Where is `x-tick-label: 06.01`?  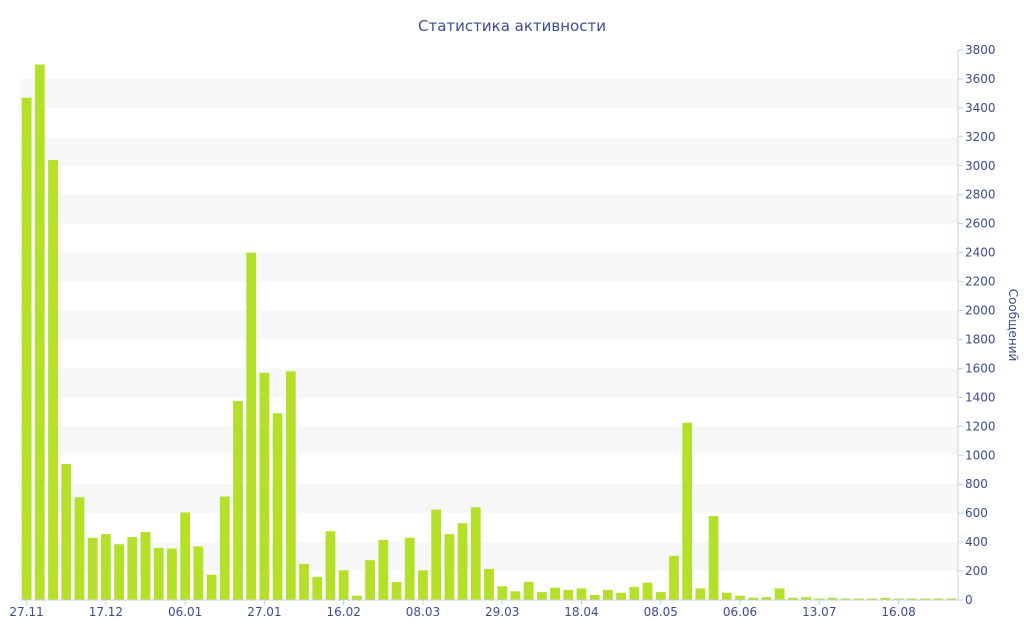
x-tick-label: 06.01 is located at coordinates (185, 612).